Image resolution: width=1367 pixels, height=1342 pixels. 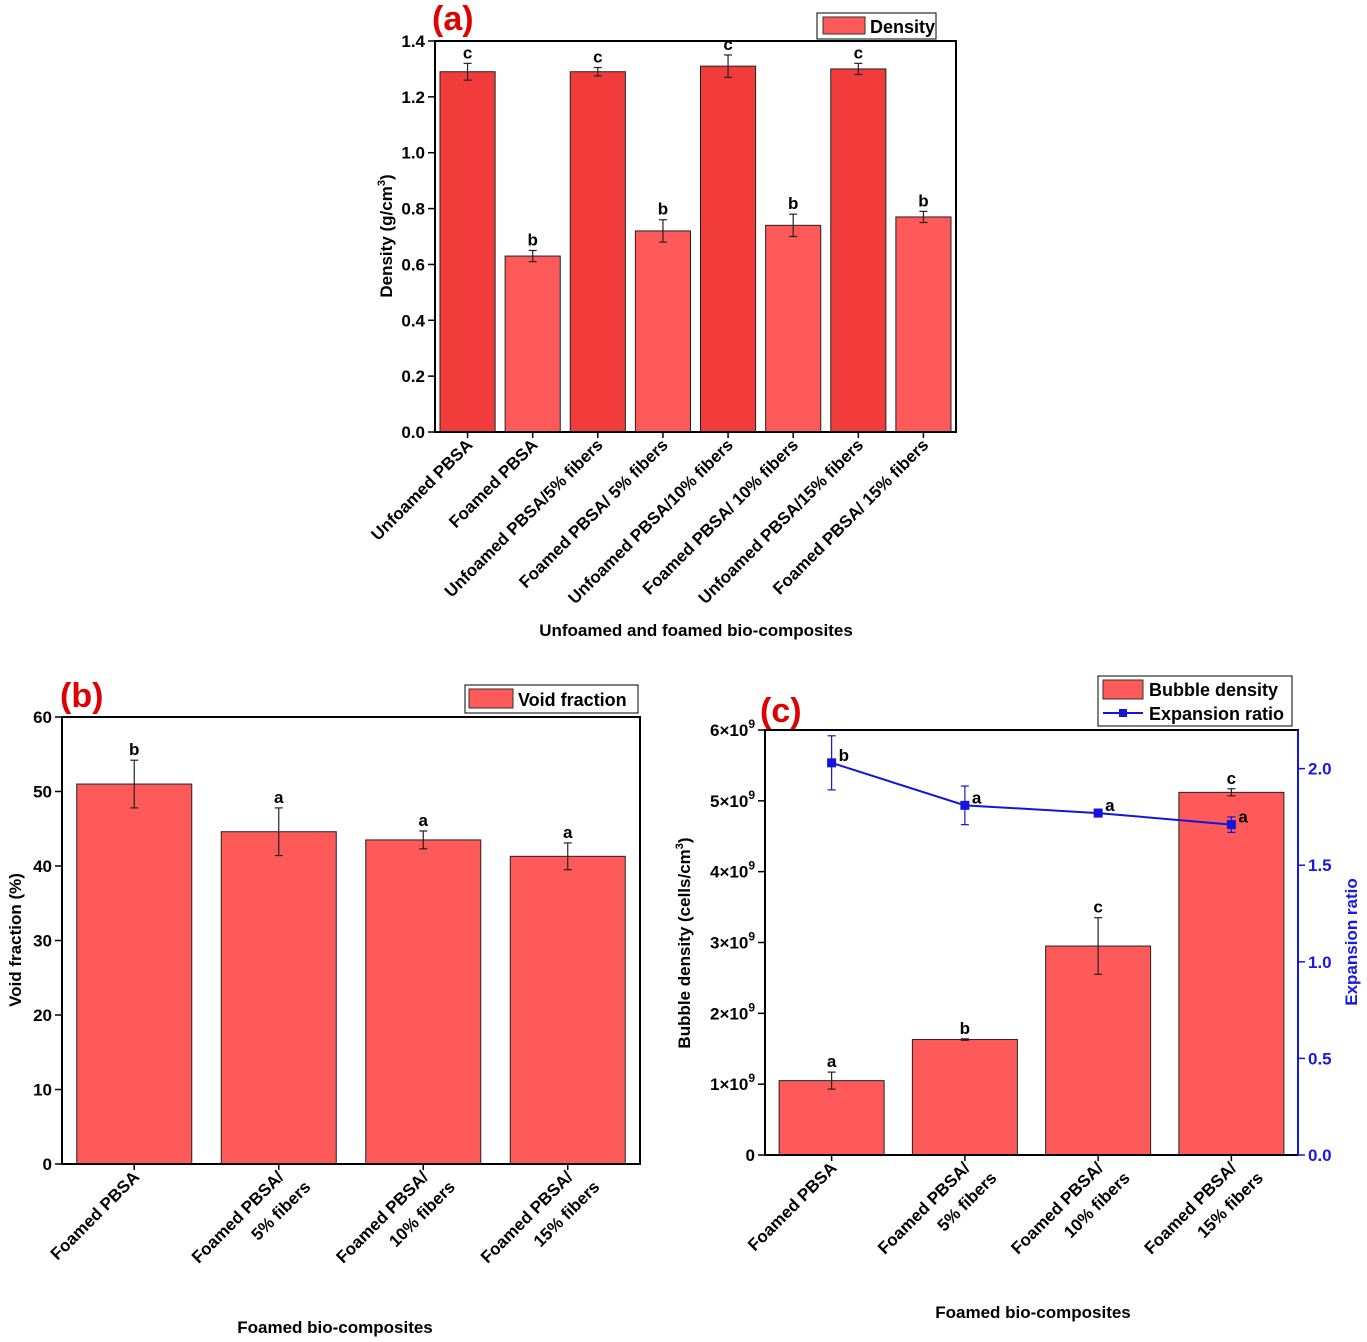 What do you see at coordinates (42, 1090) in the screenshot?
I see `y-axis-tick-label: 10` at bounding box center [42, 1090].